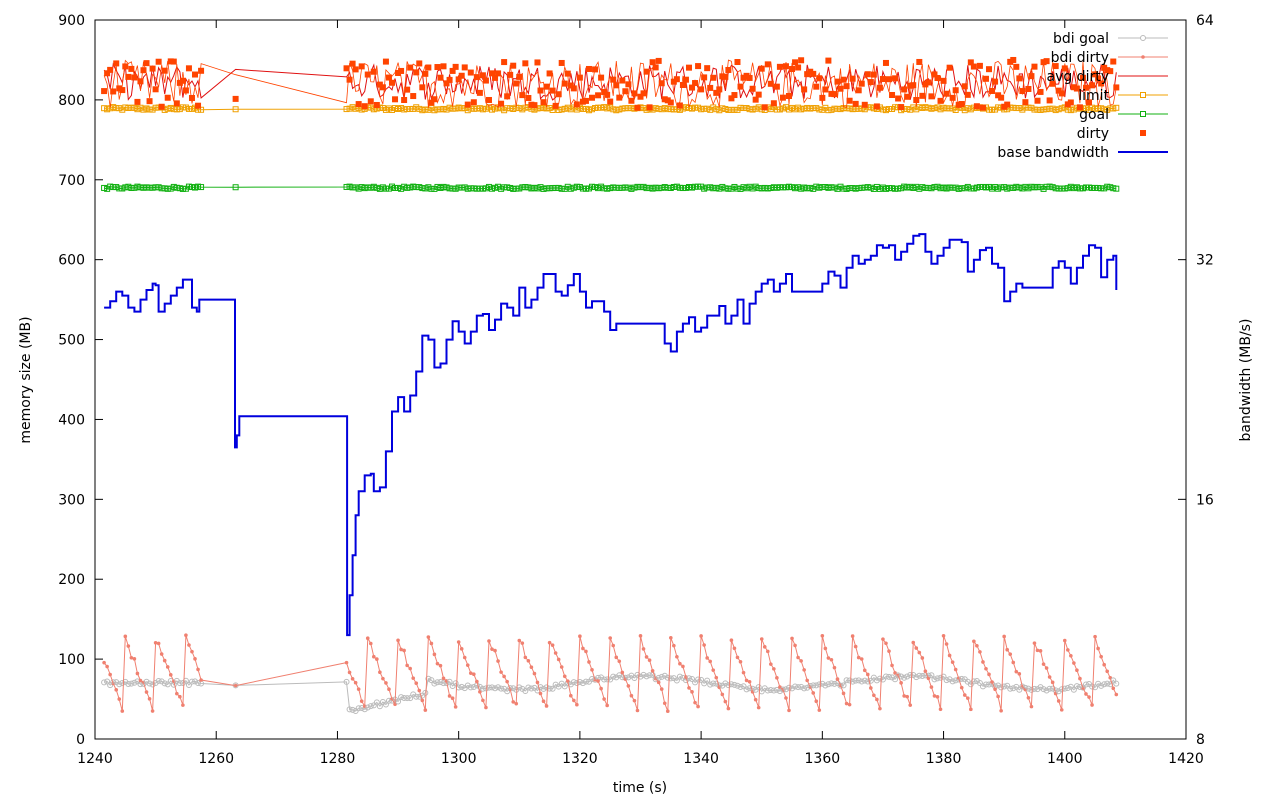  What do you see at coordinates (1082, 153) in the screenshot?
I see `legend-item: base bandwidth` at bounding box center [1082, 153].